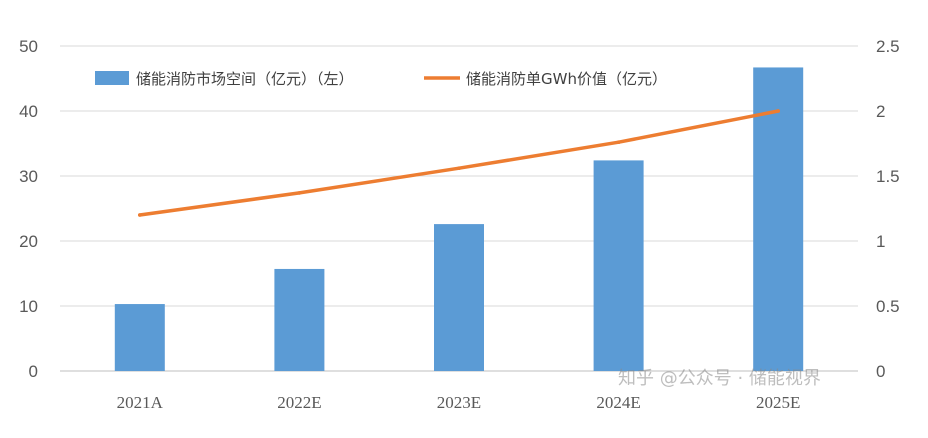 The width and height of the screenshot is (928, 438). What do you see at coordinates (28, 46) in the screenshot?
I see `left-tick-label: 50` at bounding box center [28, 46].